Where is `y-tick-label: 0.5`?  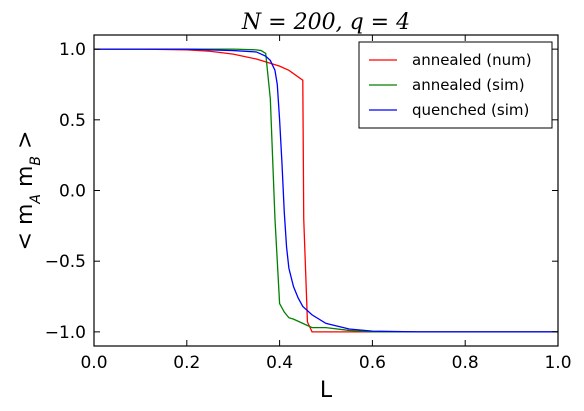 y-tick-label: 0.5 is located at coordinates (72, 121).